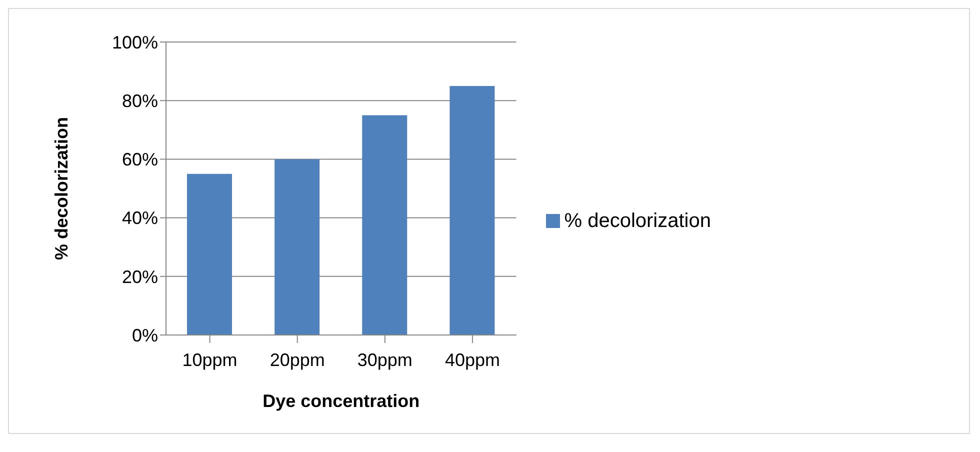 This screenshot has width=980, height=452. What do you see at coordinates (210, 360) in the screenshot?
I see `x-tick-label: 10ppm` at bounding box center [210, 360].